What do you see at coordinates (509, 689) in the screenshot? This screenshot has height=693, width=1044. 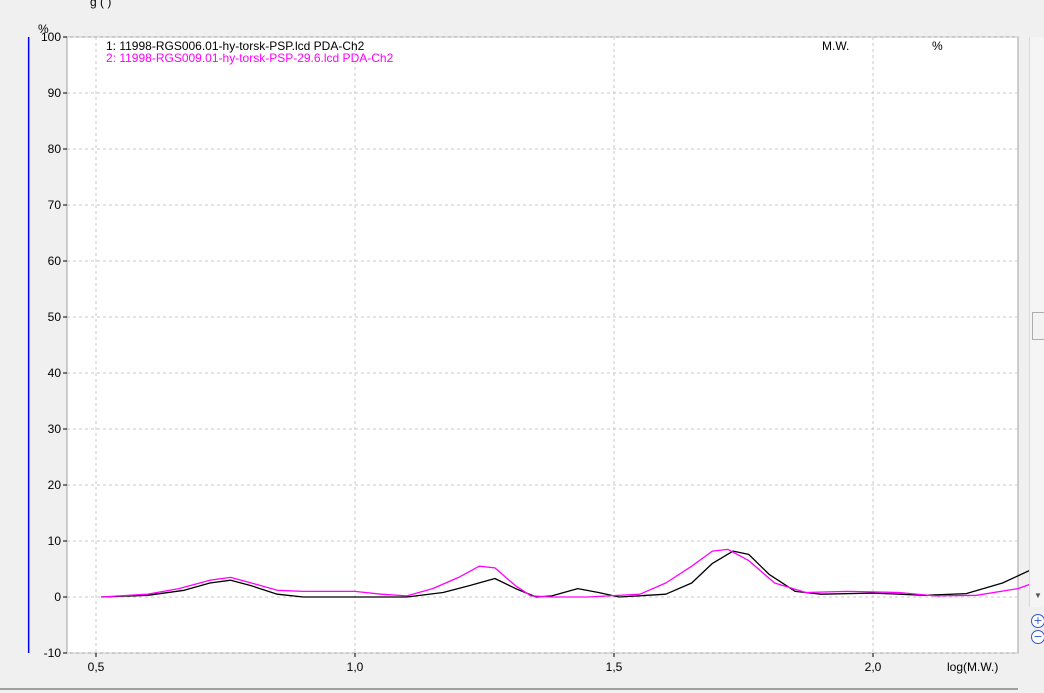 I see `status-divider` at bounding box center [509, 689].